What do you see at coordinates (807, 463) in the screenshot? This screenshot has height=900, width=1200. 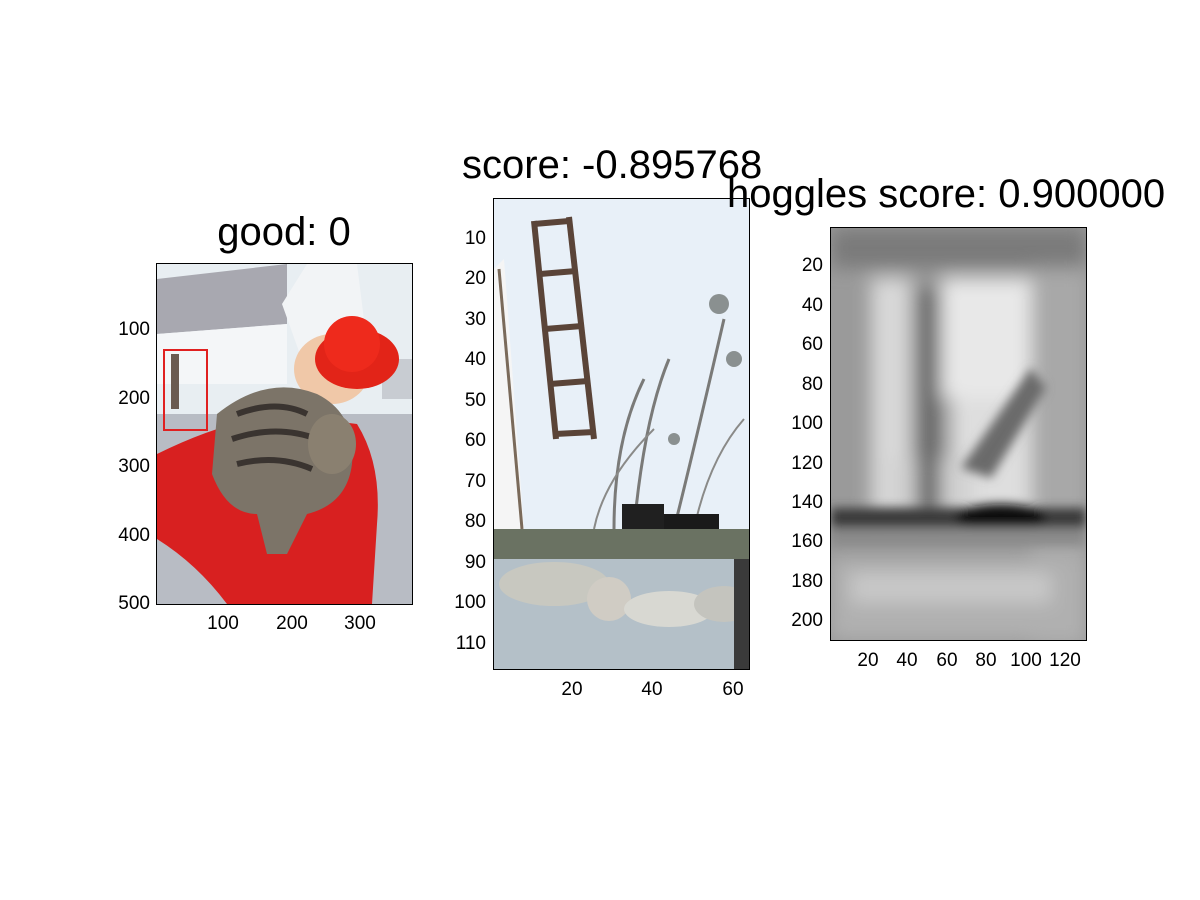 I see `y-tick-label: 120` at bounding box center [807, 463].